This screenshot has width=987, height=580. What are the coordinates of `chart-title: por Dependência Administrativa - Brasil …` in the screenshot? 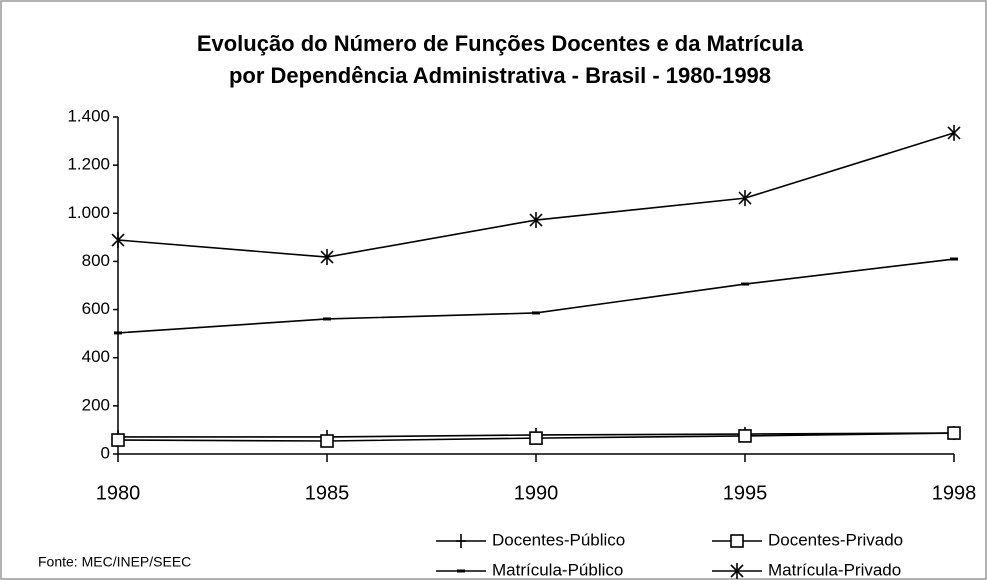 It's located at (500, 75).